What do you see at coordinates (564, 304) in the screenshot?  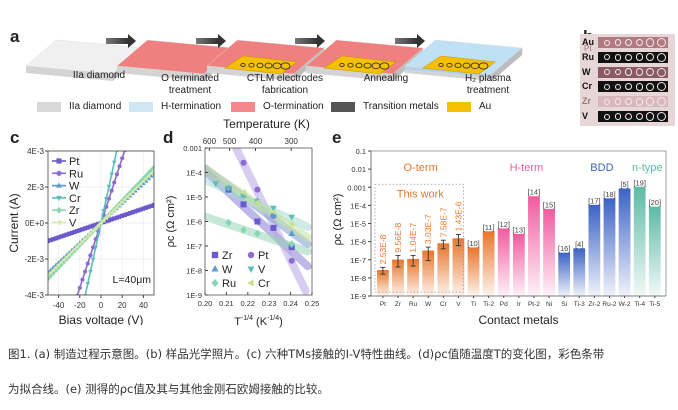 I see `x-tick-label: Si` at bounding box center [564, 304].